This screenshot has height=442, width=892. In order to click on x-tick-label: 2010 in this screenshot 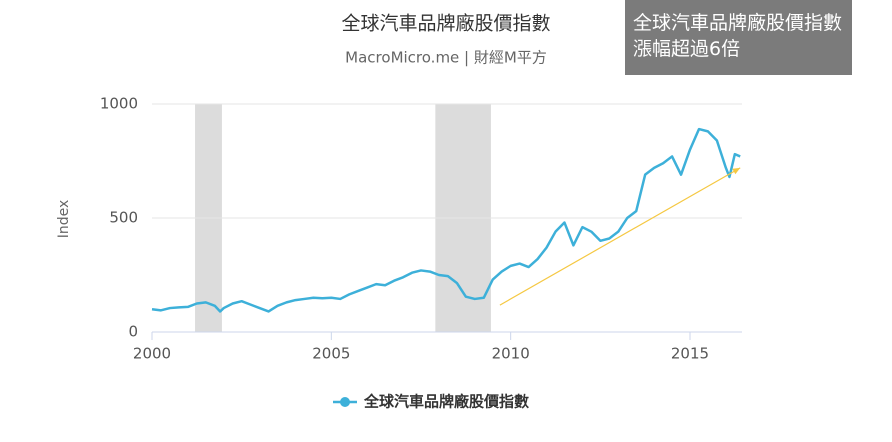, I will do `click(511, 354)`.